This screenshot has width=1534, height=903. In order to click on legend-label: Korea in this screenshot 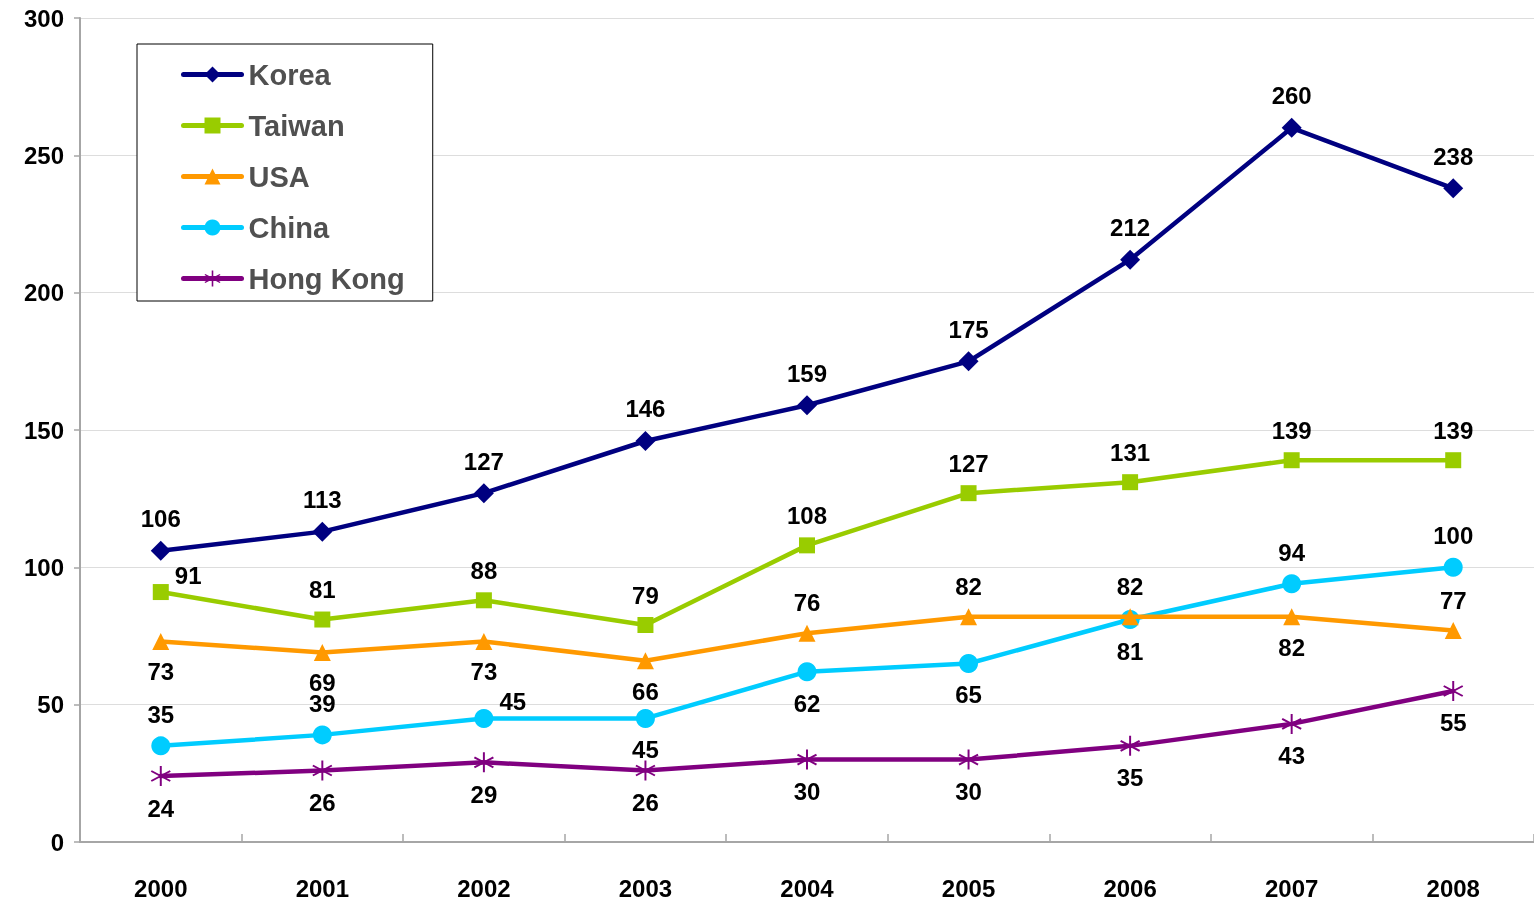, I will do `click(290, 74)`.